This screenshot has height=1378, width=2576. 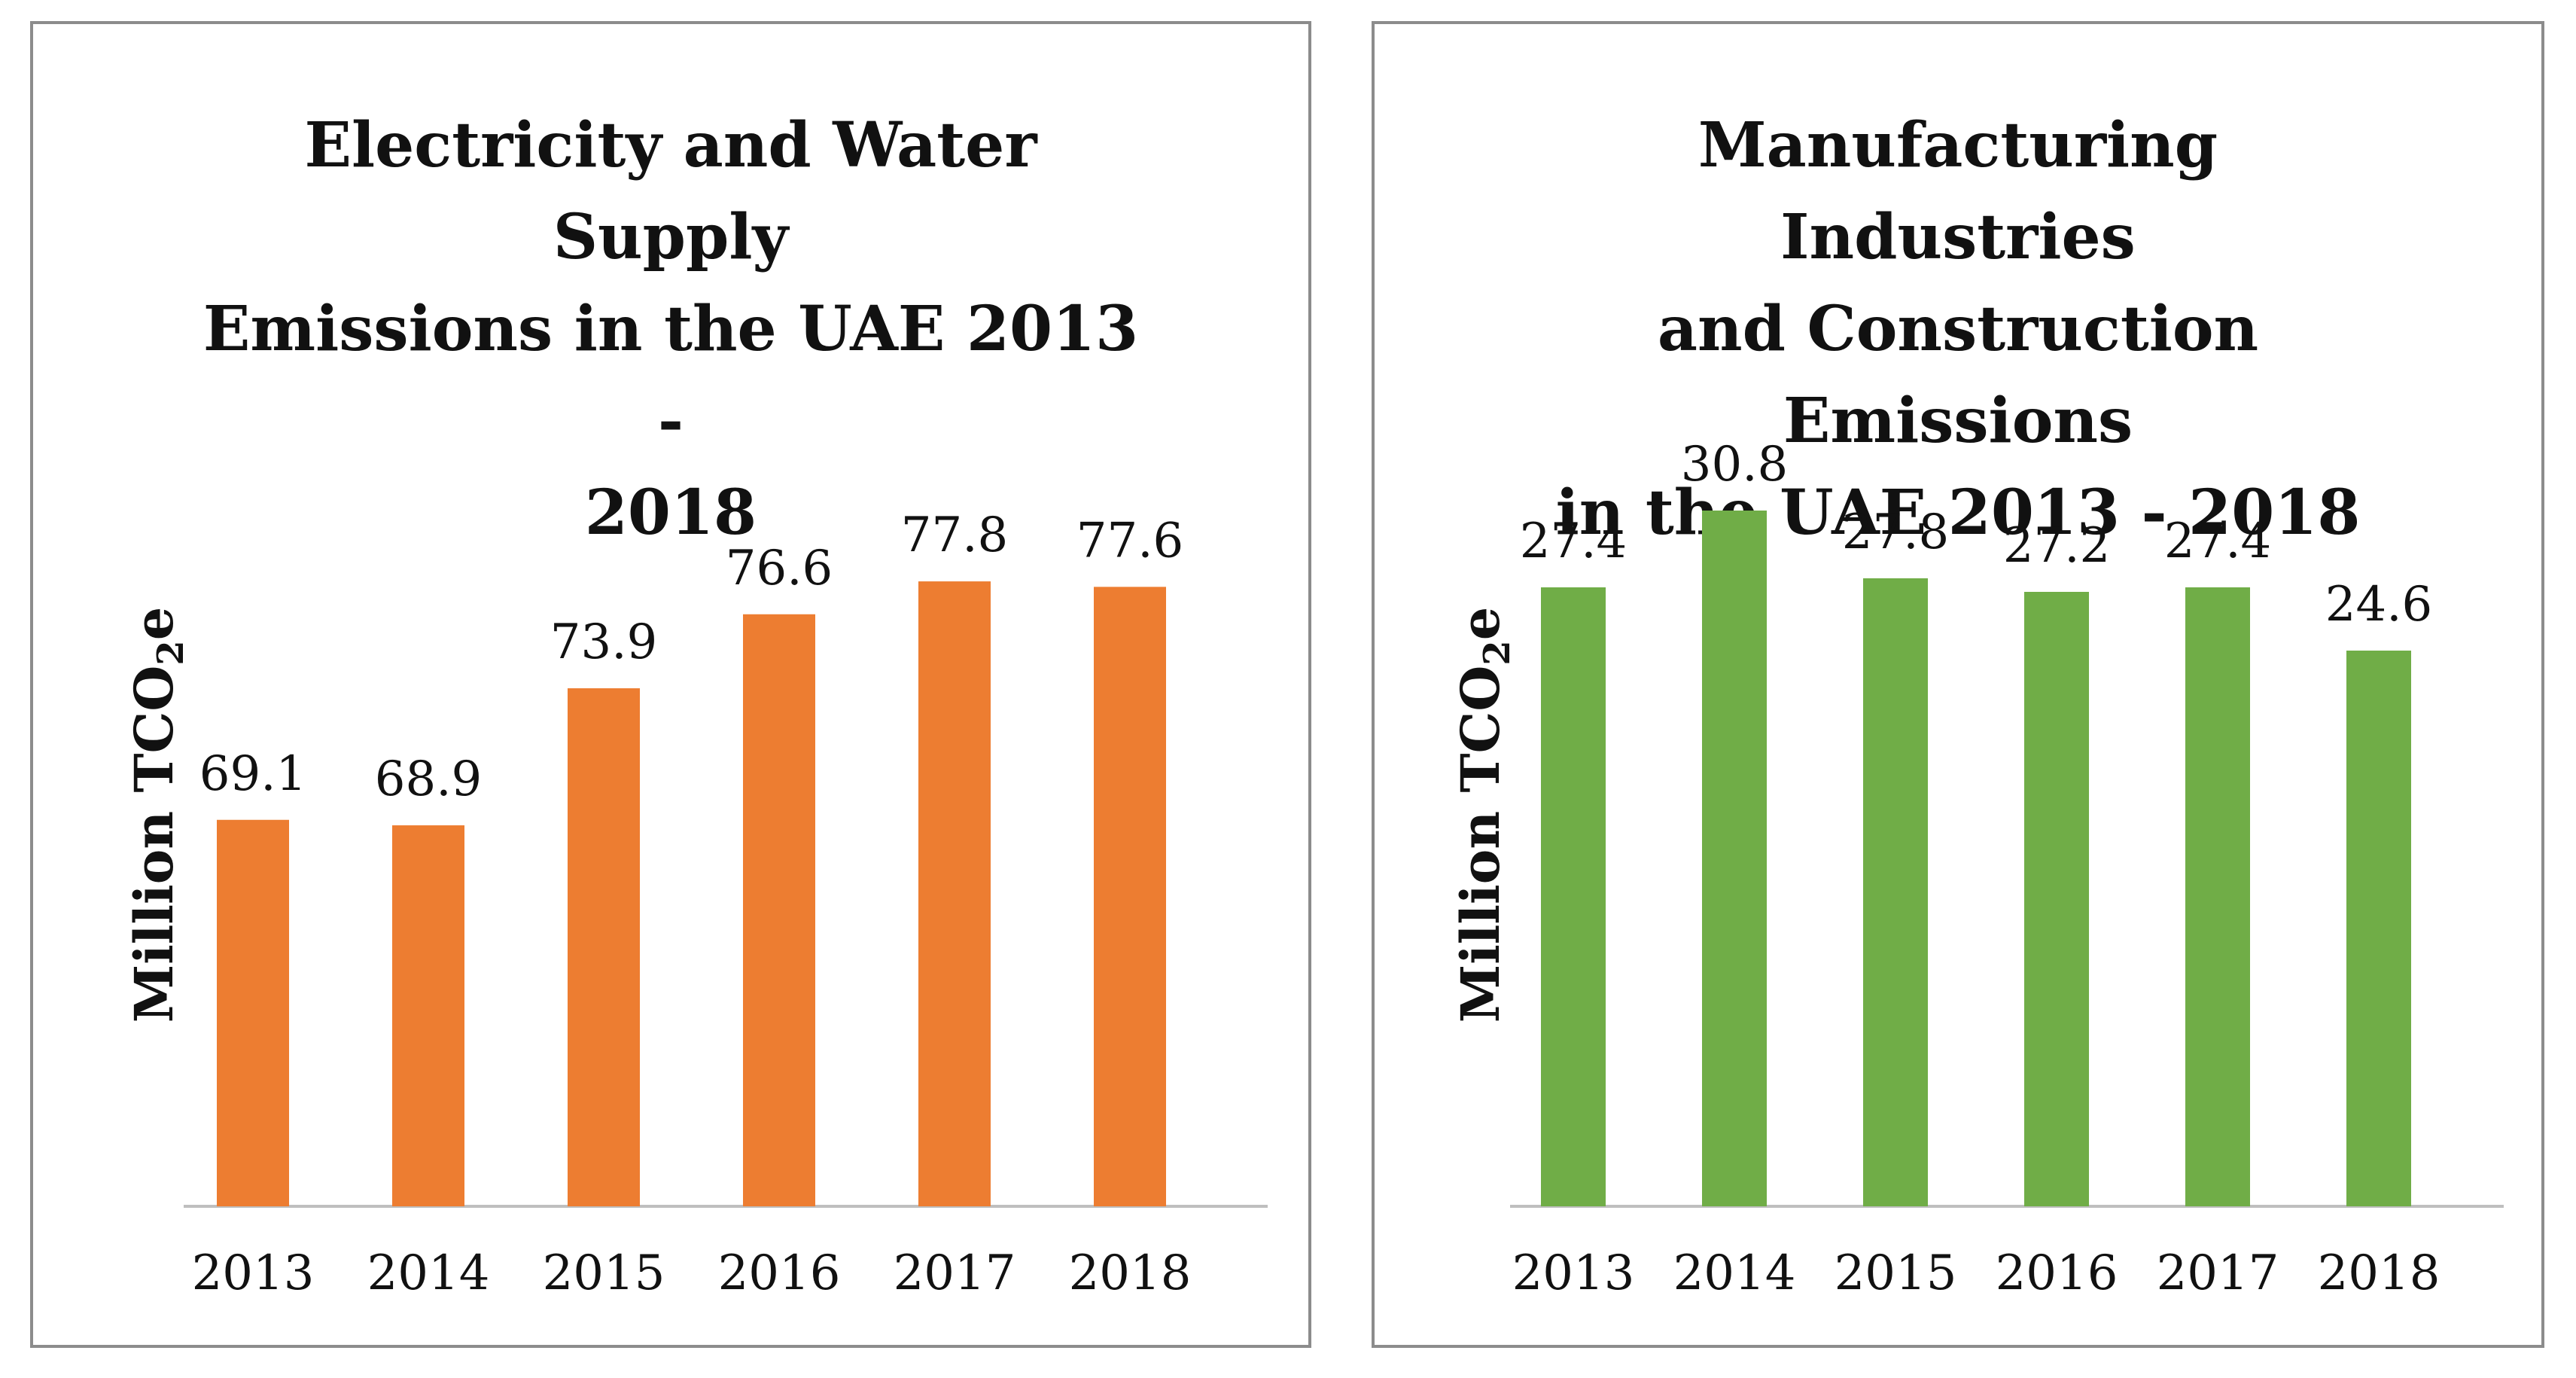 What do you see at coordinates (253, 774) in the screenshot?
I see `data-label: 69.1` at bounding box center [253, 774].